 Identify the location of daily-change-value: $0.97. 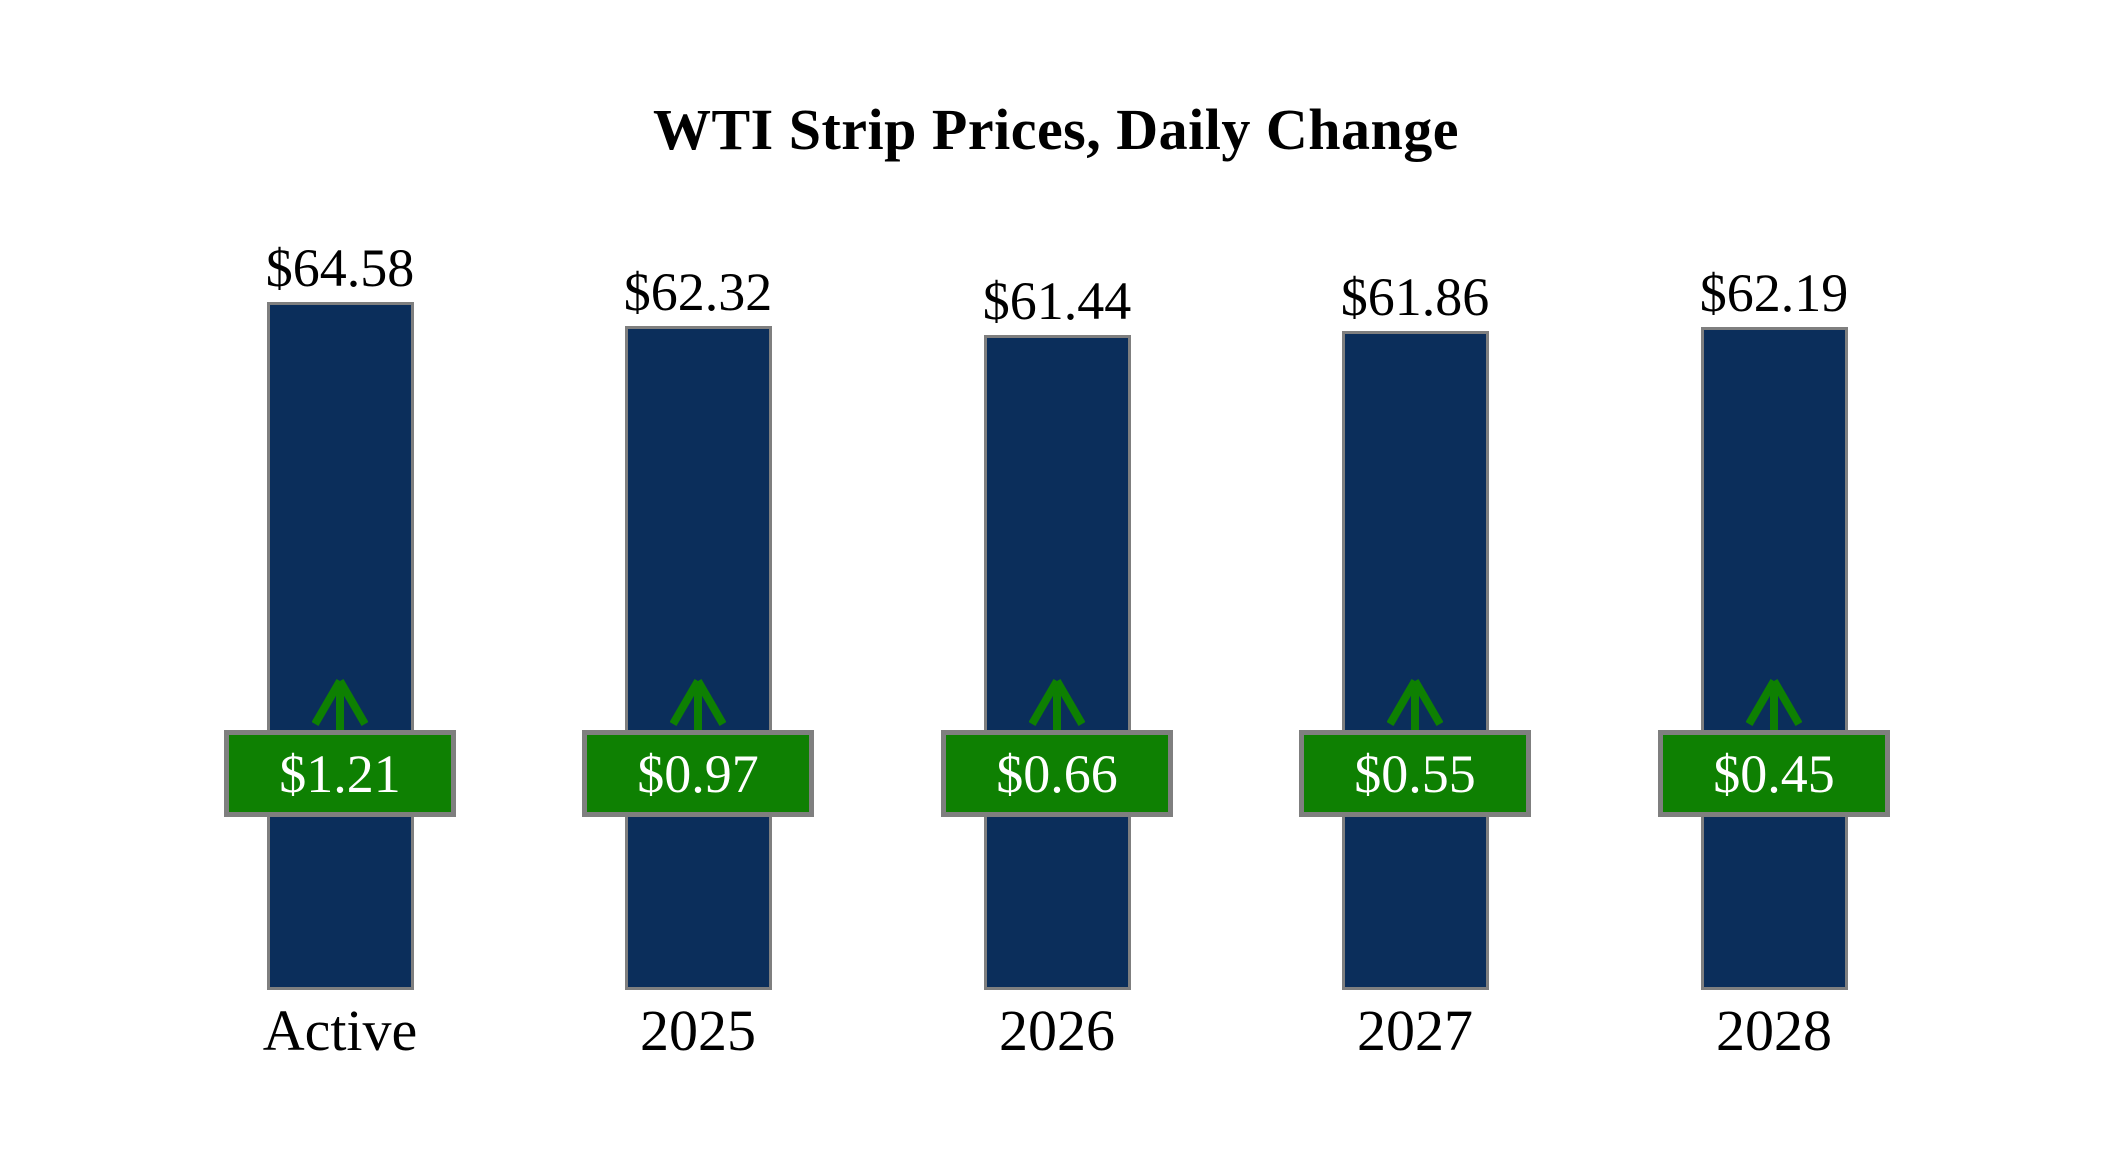
(698, 773).